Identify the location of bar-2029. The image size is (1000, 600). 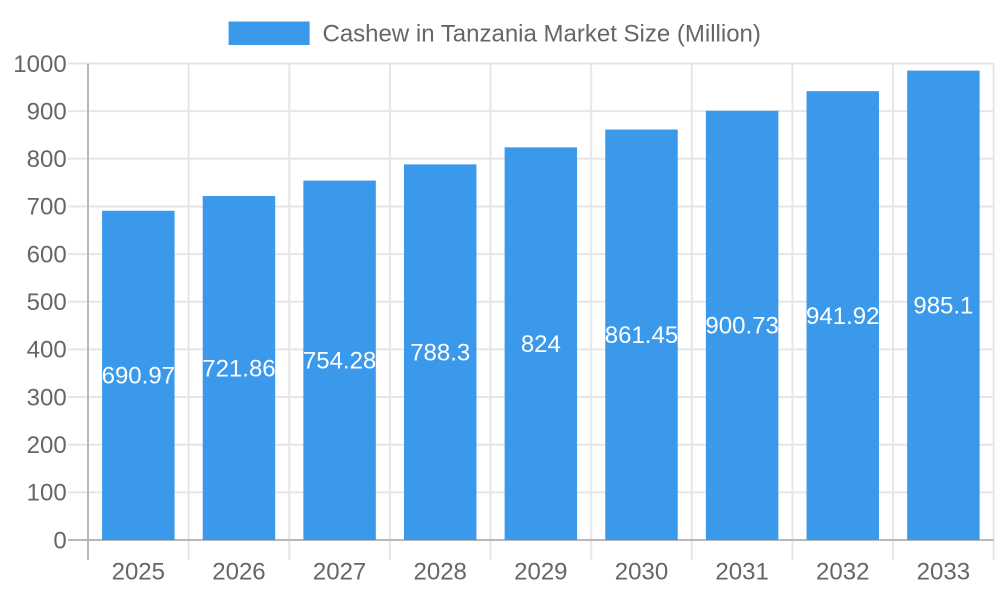
(541, 344).